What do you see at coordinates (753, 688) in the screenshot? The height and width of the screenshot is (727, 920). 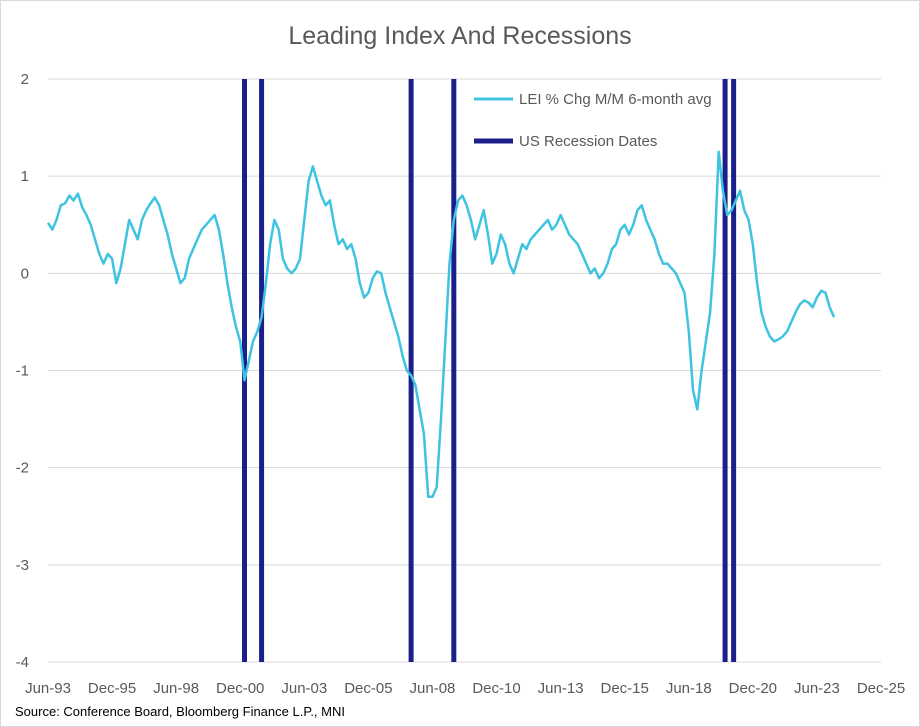 I see `x-tick-label: Dec-20` at bounding box center [753, 688].